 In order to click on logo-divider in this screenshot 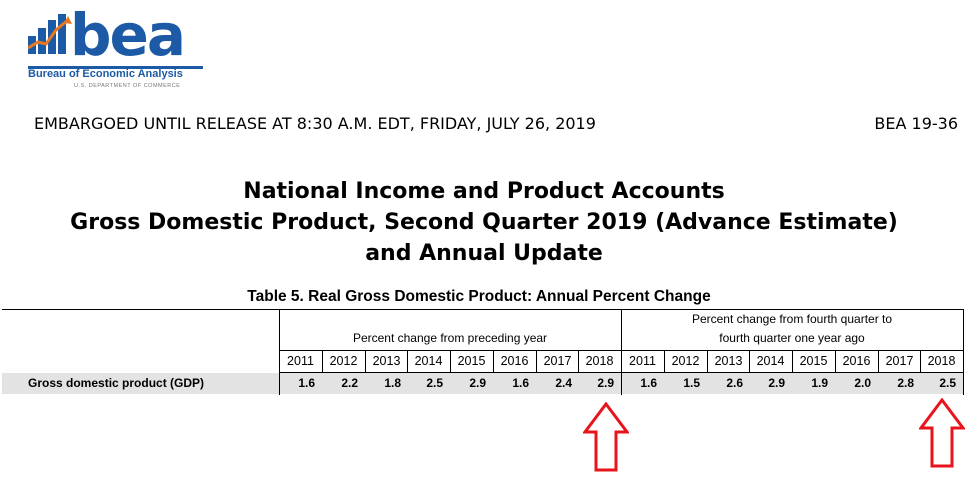, I will do `click(115, 67)`.